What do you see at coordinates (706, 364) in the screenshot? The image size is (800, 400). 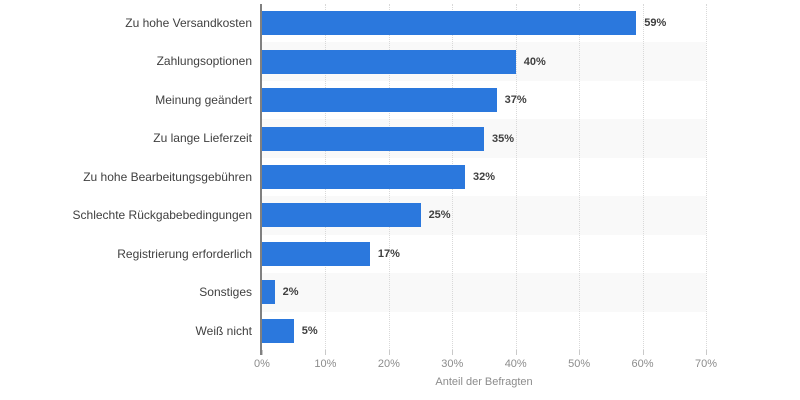 I see `x-tick-label: 70%` at bounding box center [706, 364].